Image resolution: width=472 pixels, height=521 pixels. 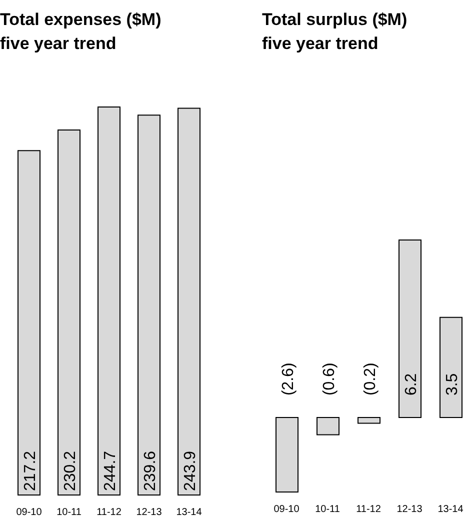 I want to click on data-label: 217.2, so click(x=30, y=470).